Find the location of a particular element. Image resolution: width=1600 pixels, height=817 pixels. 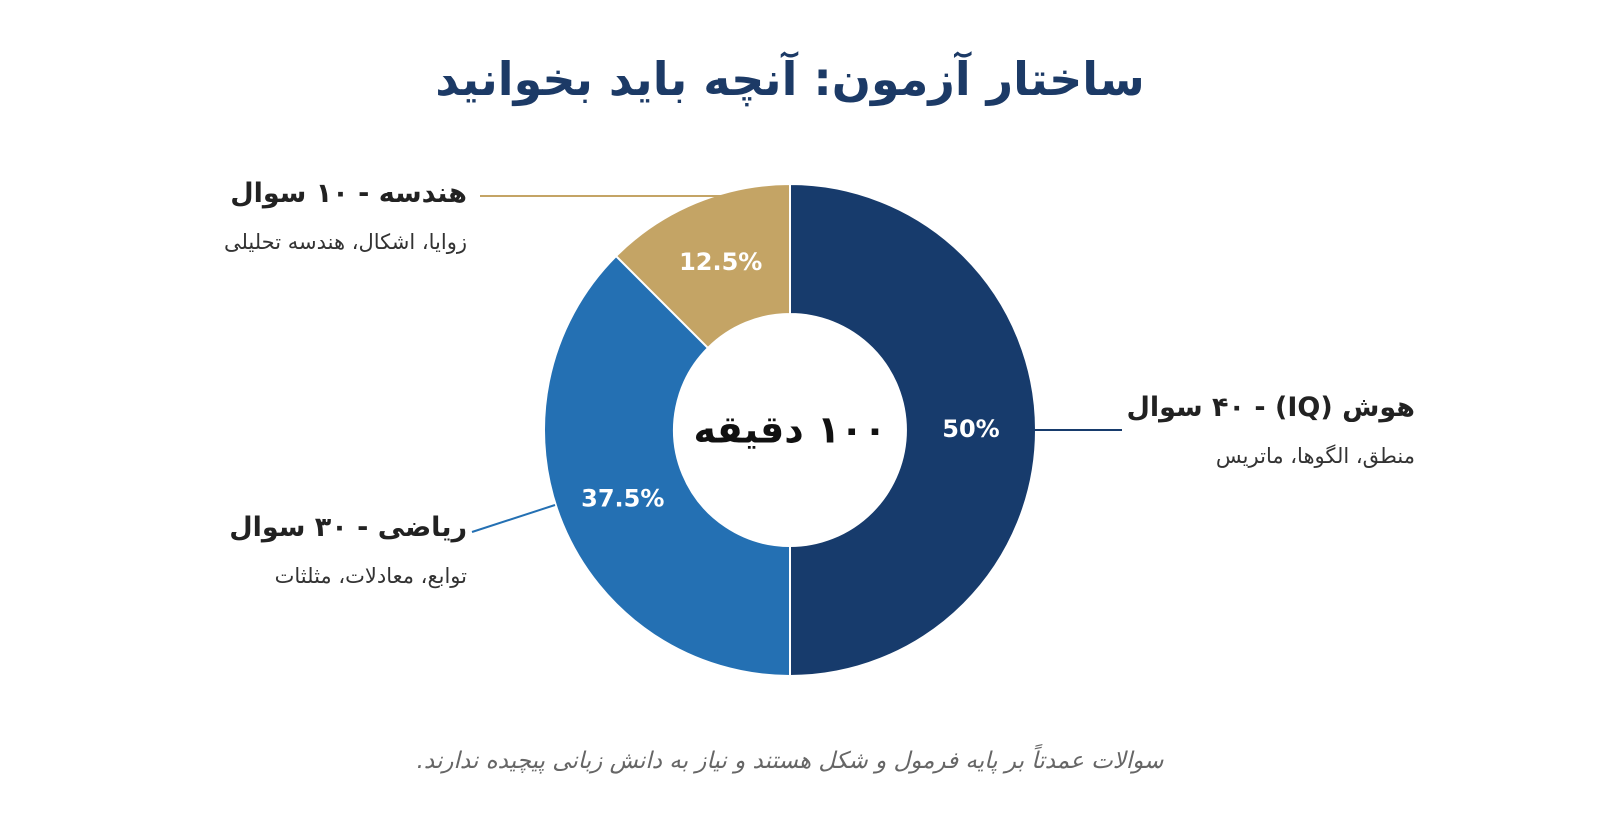

category-label: هندسه - ۱۰ سوال is located at coordinates (348, 193).